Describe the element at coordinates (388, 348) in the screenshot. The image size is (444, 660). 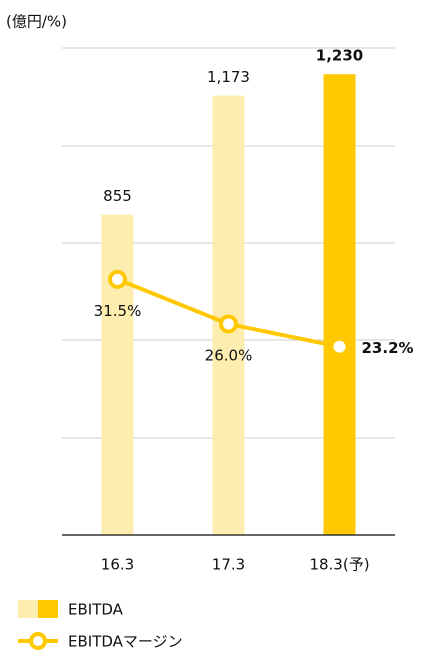
I see `line-value-label: 23.2%` at that location.